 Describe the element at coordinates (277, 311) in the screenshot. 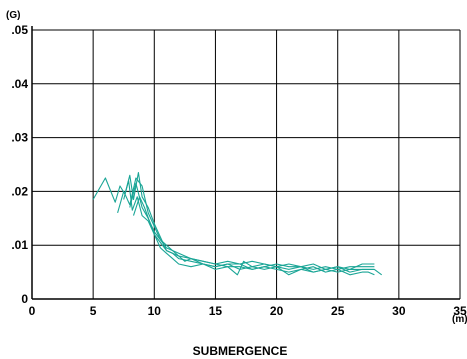

I see `x-tick-label-4: 20` at that location.